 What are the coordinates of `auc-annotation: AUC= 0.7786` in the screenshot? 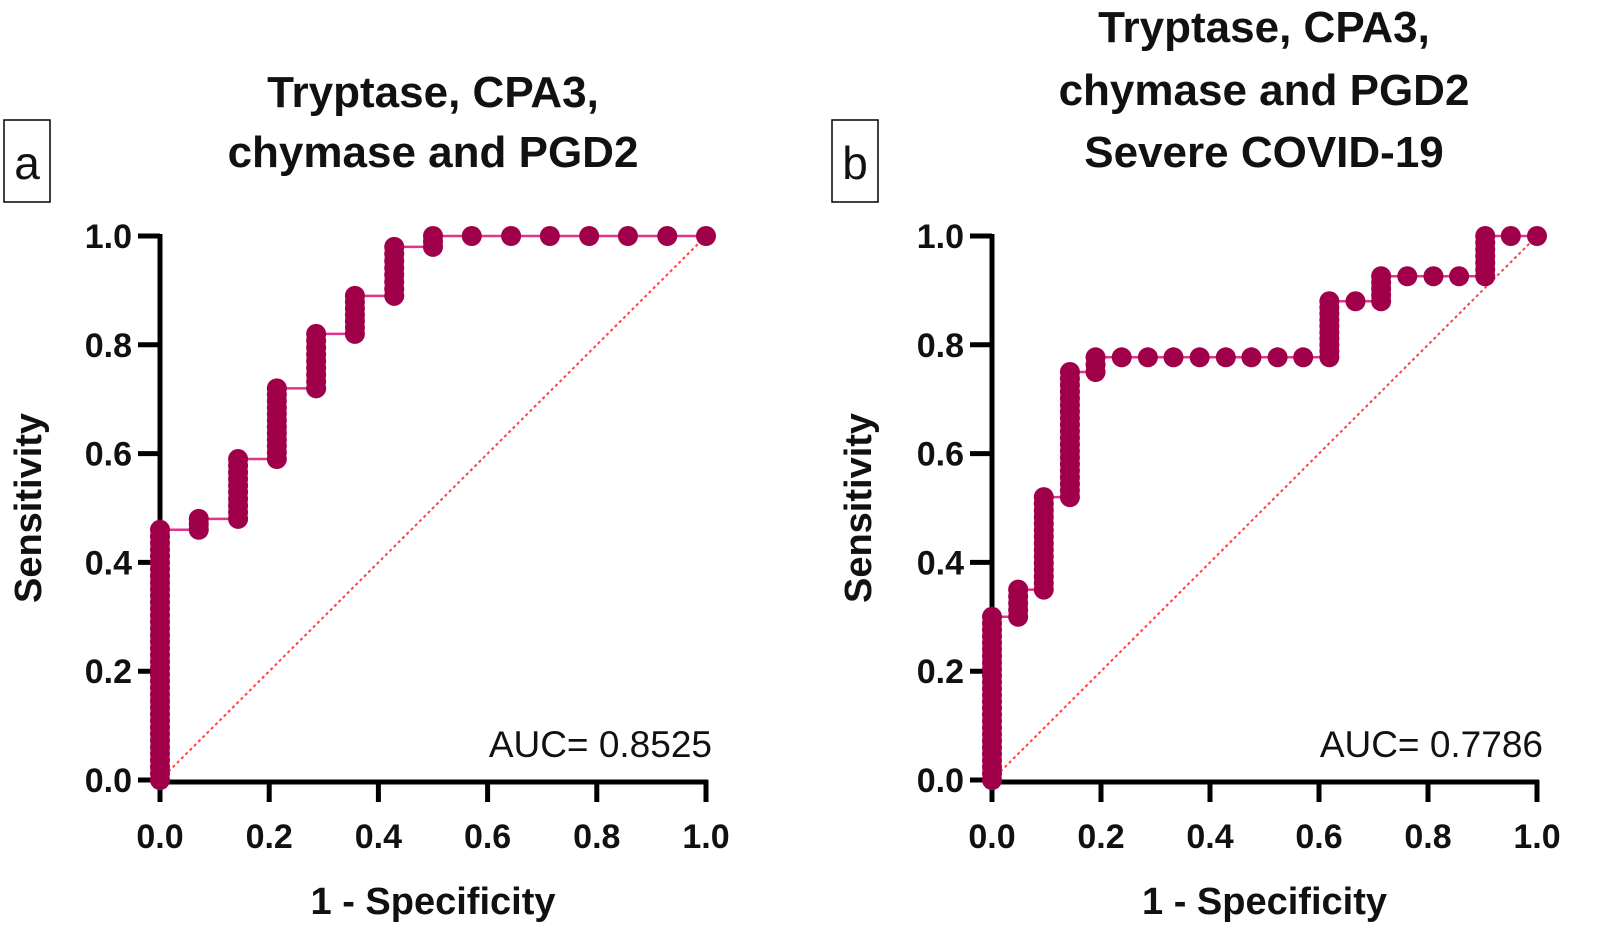 It's located at (1431, 744).